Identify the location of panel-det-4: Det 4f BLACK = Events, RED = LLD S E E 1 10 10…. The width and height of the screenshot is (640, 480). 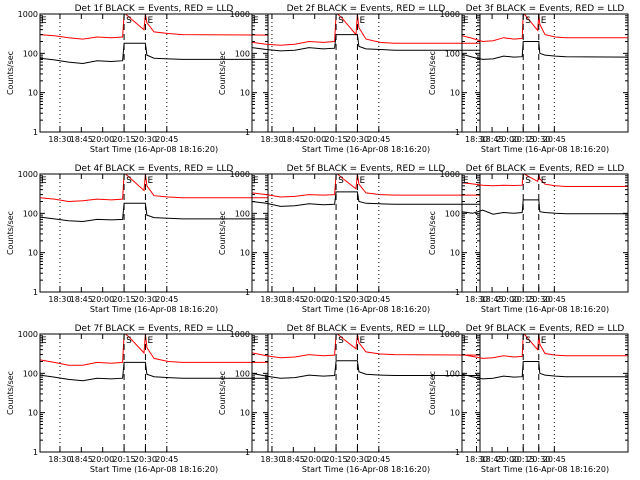
(137, 239).